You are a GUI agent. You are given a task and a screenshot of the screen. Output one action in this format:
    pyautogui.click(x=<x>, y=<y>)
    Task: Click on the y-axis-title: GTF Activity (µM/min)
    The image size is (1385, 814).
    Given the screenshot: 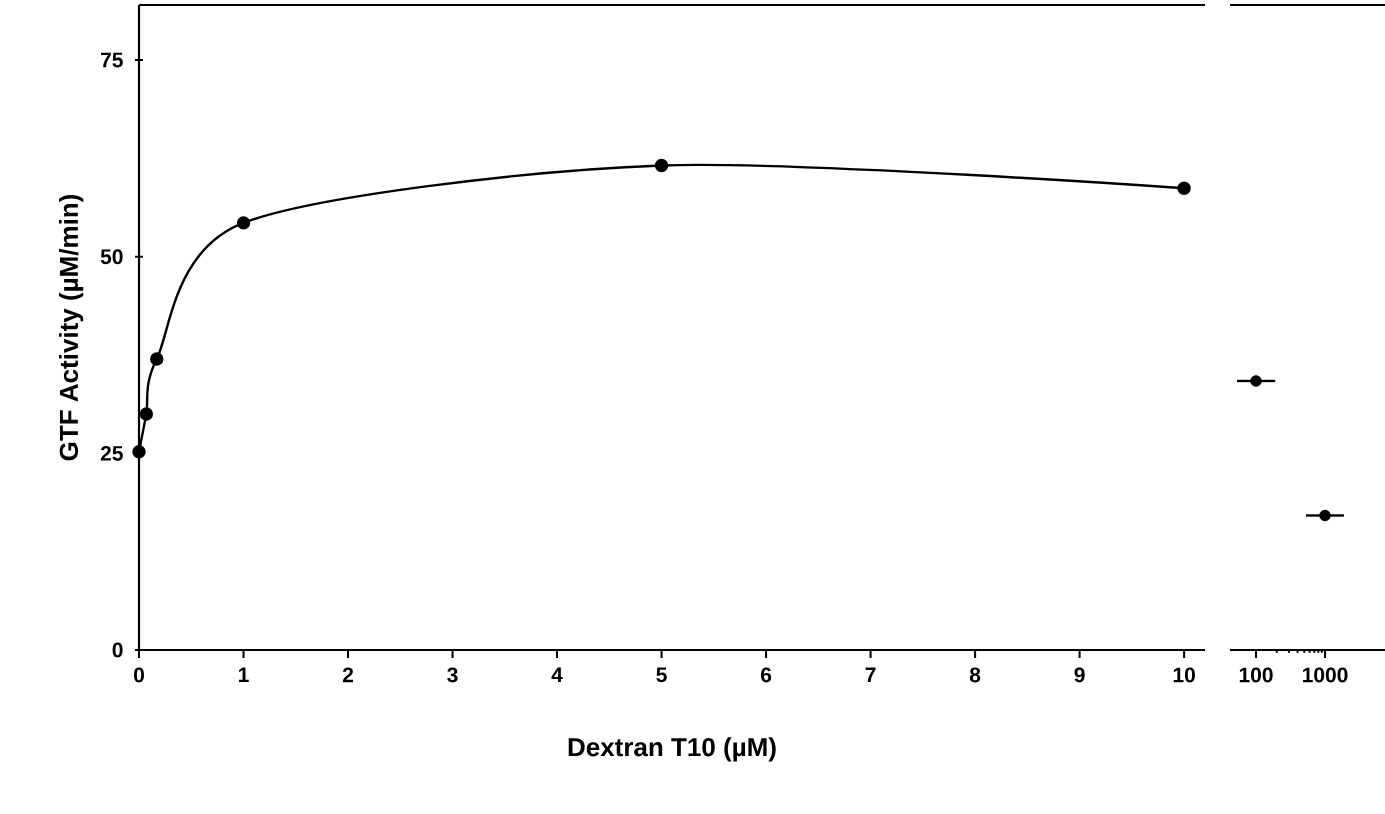 What is the action you would take?
    pyautogui.click(x=71, y=327)
    